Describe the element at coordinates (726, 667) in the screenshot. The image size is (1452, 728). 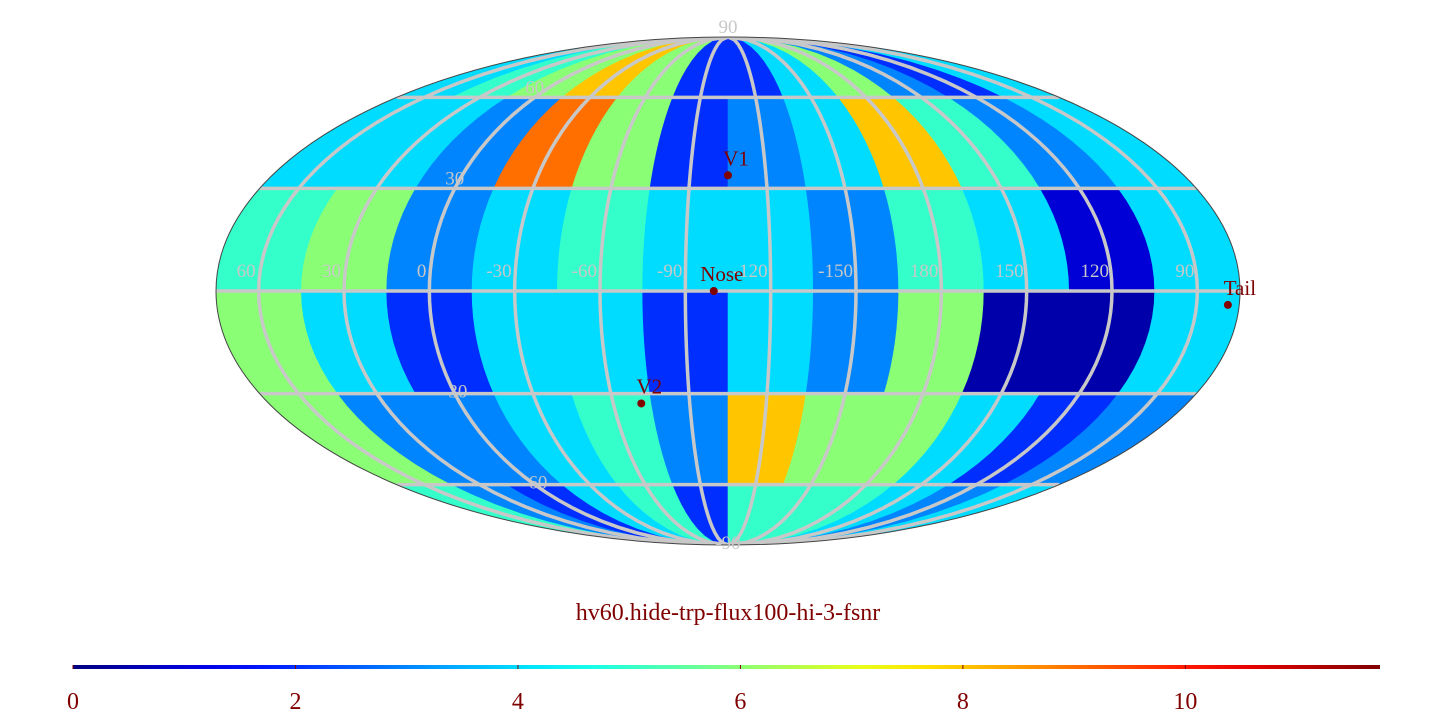
I see `colorbar-strip` at that location.